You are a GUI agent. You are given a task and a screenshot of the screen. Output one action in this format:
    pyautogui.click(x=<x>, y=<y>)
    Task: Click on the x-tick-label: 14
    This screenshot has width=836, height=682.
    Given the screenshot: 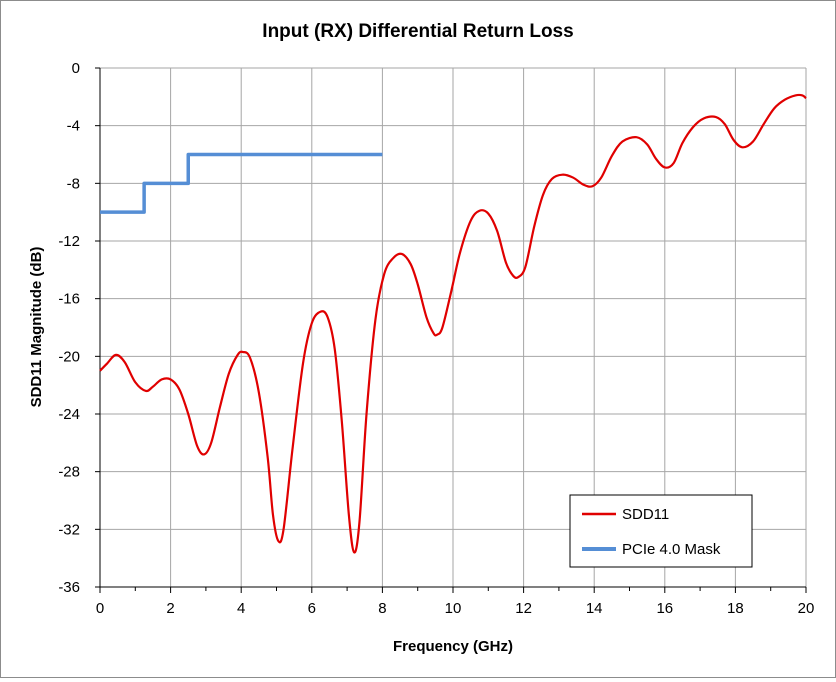 What is the action you would take?
    pyautogui.click(x=594, y=608)
    